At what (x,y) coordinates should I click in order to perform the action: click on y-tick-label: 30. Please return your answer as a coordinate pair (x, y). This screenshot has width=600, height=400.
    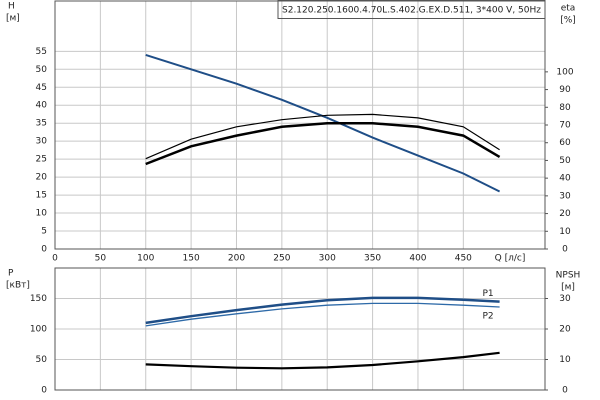
    Looking at the image, I should click on (42, 142).